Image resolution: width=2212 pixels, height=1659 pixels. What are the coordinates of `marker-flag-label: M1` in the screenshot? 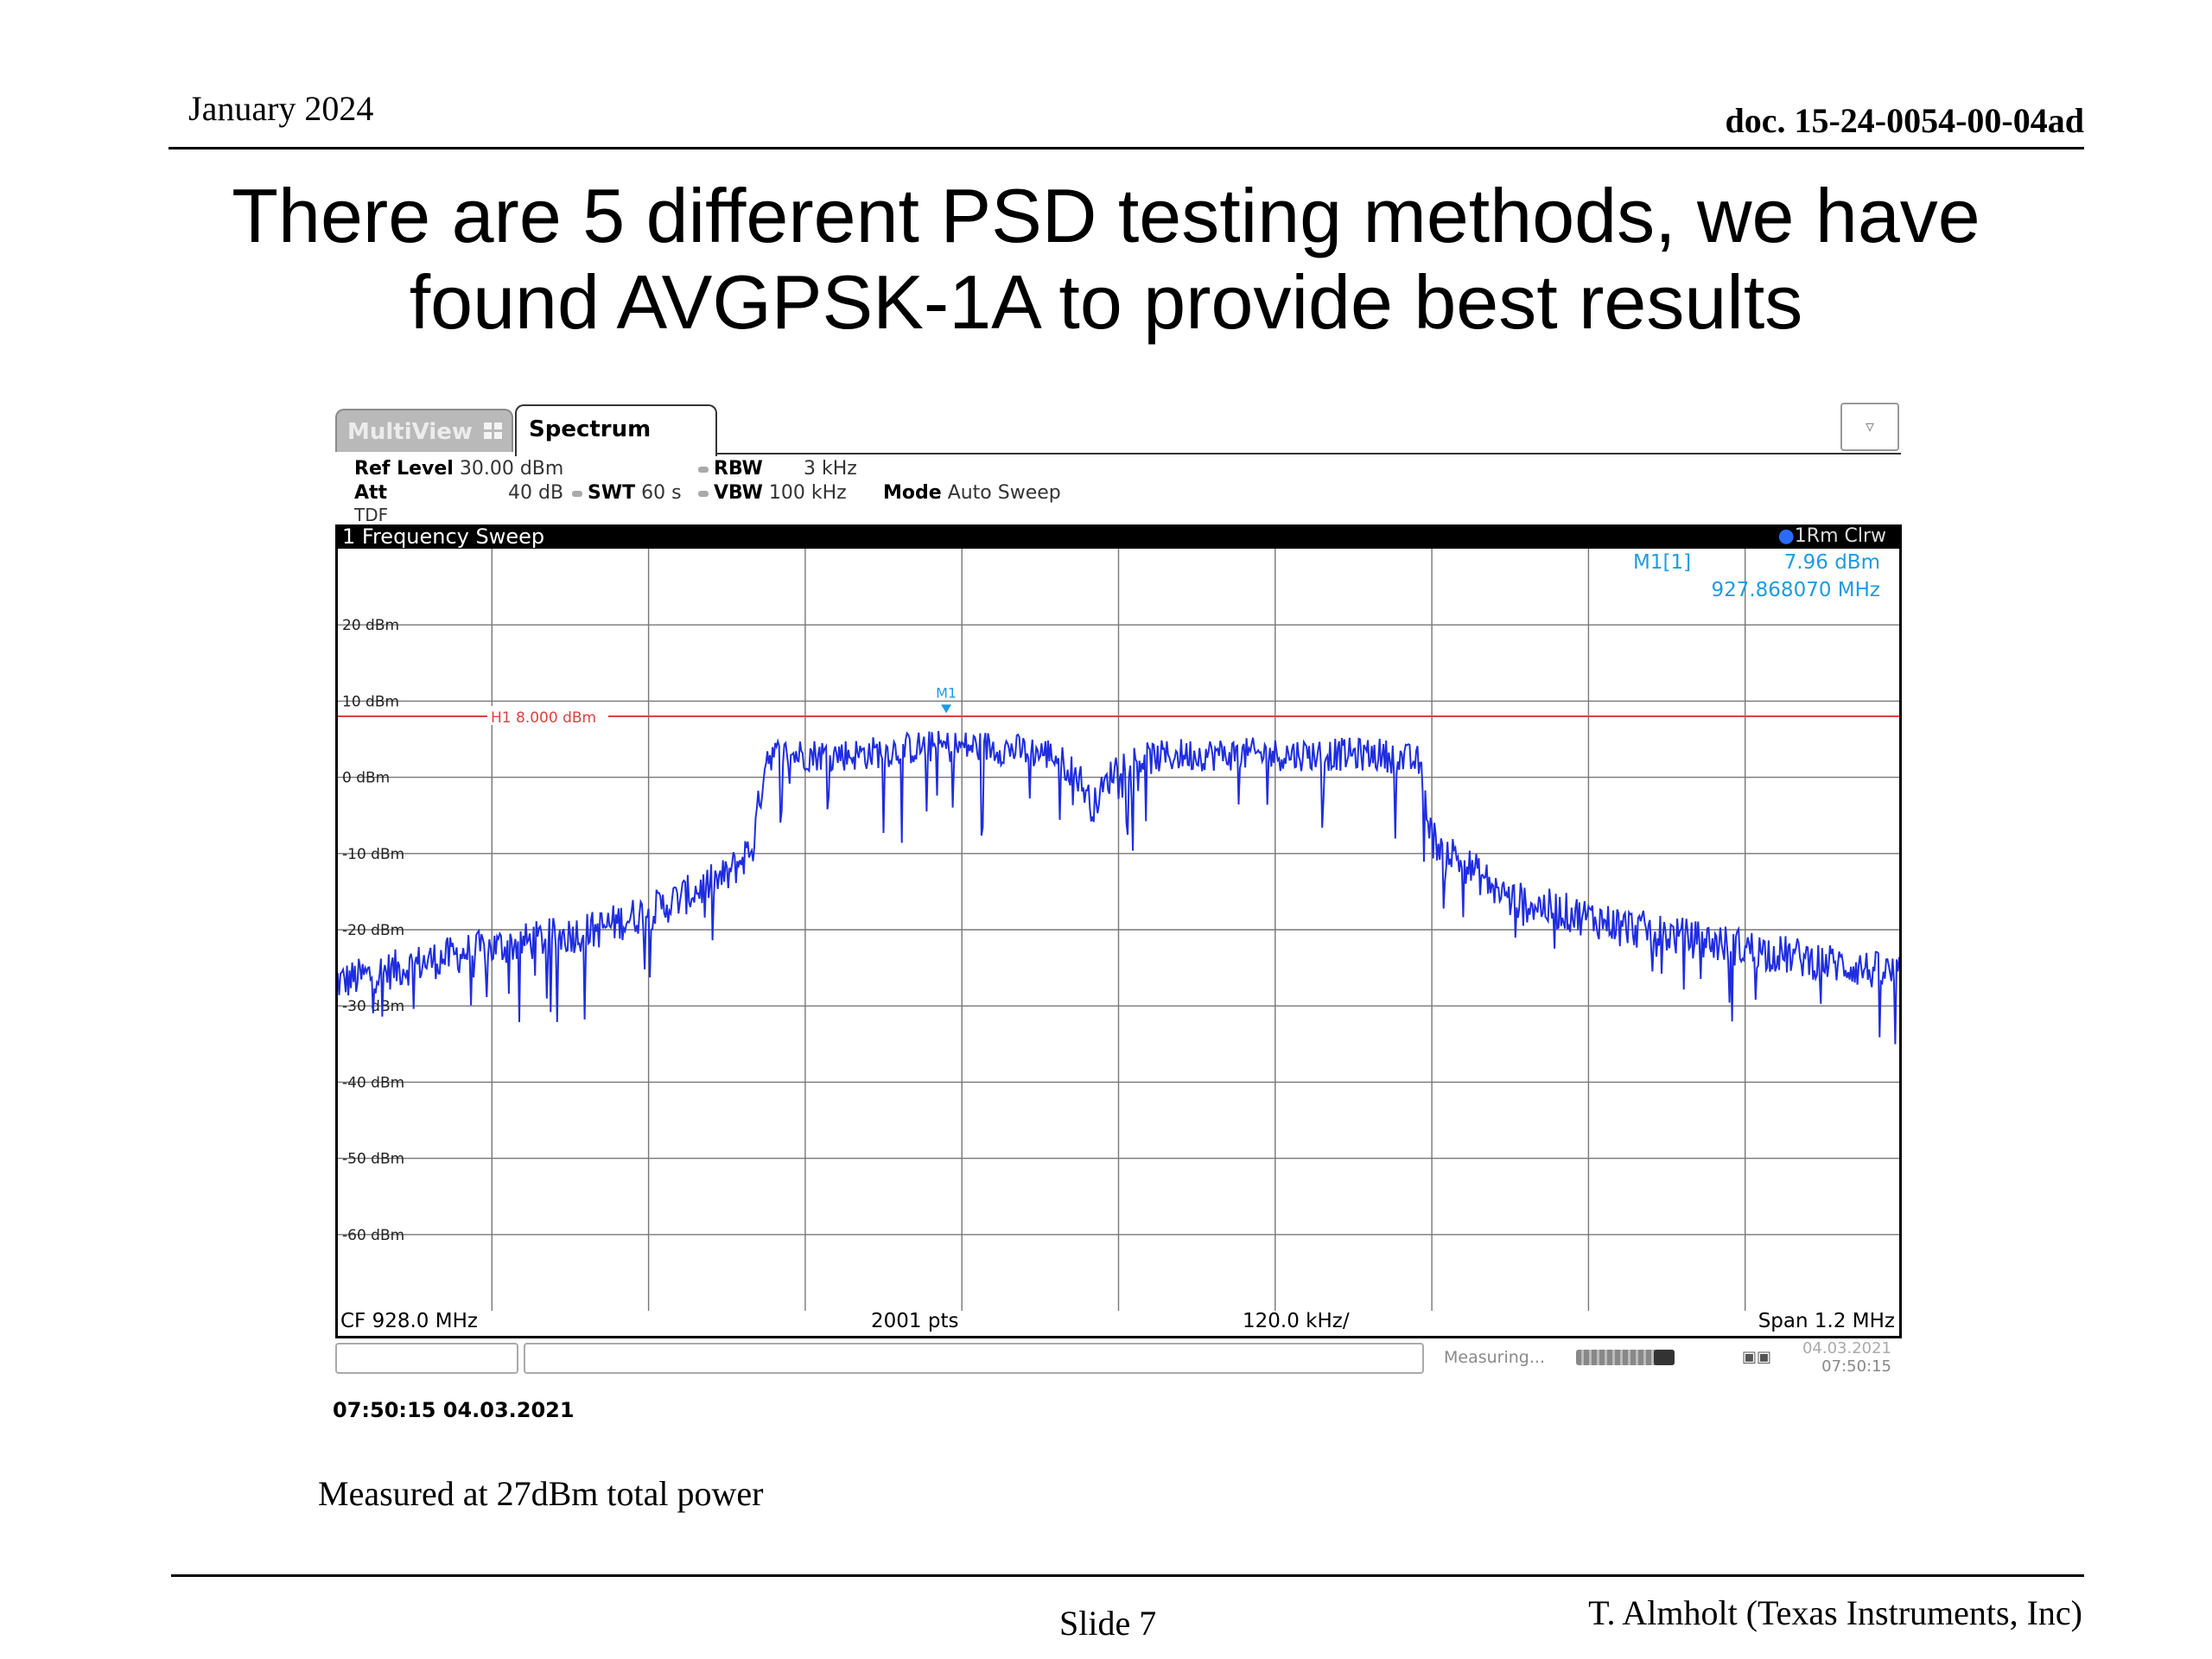 It's located at (946, 692).